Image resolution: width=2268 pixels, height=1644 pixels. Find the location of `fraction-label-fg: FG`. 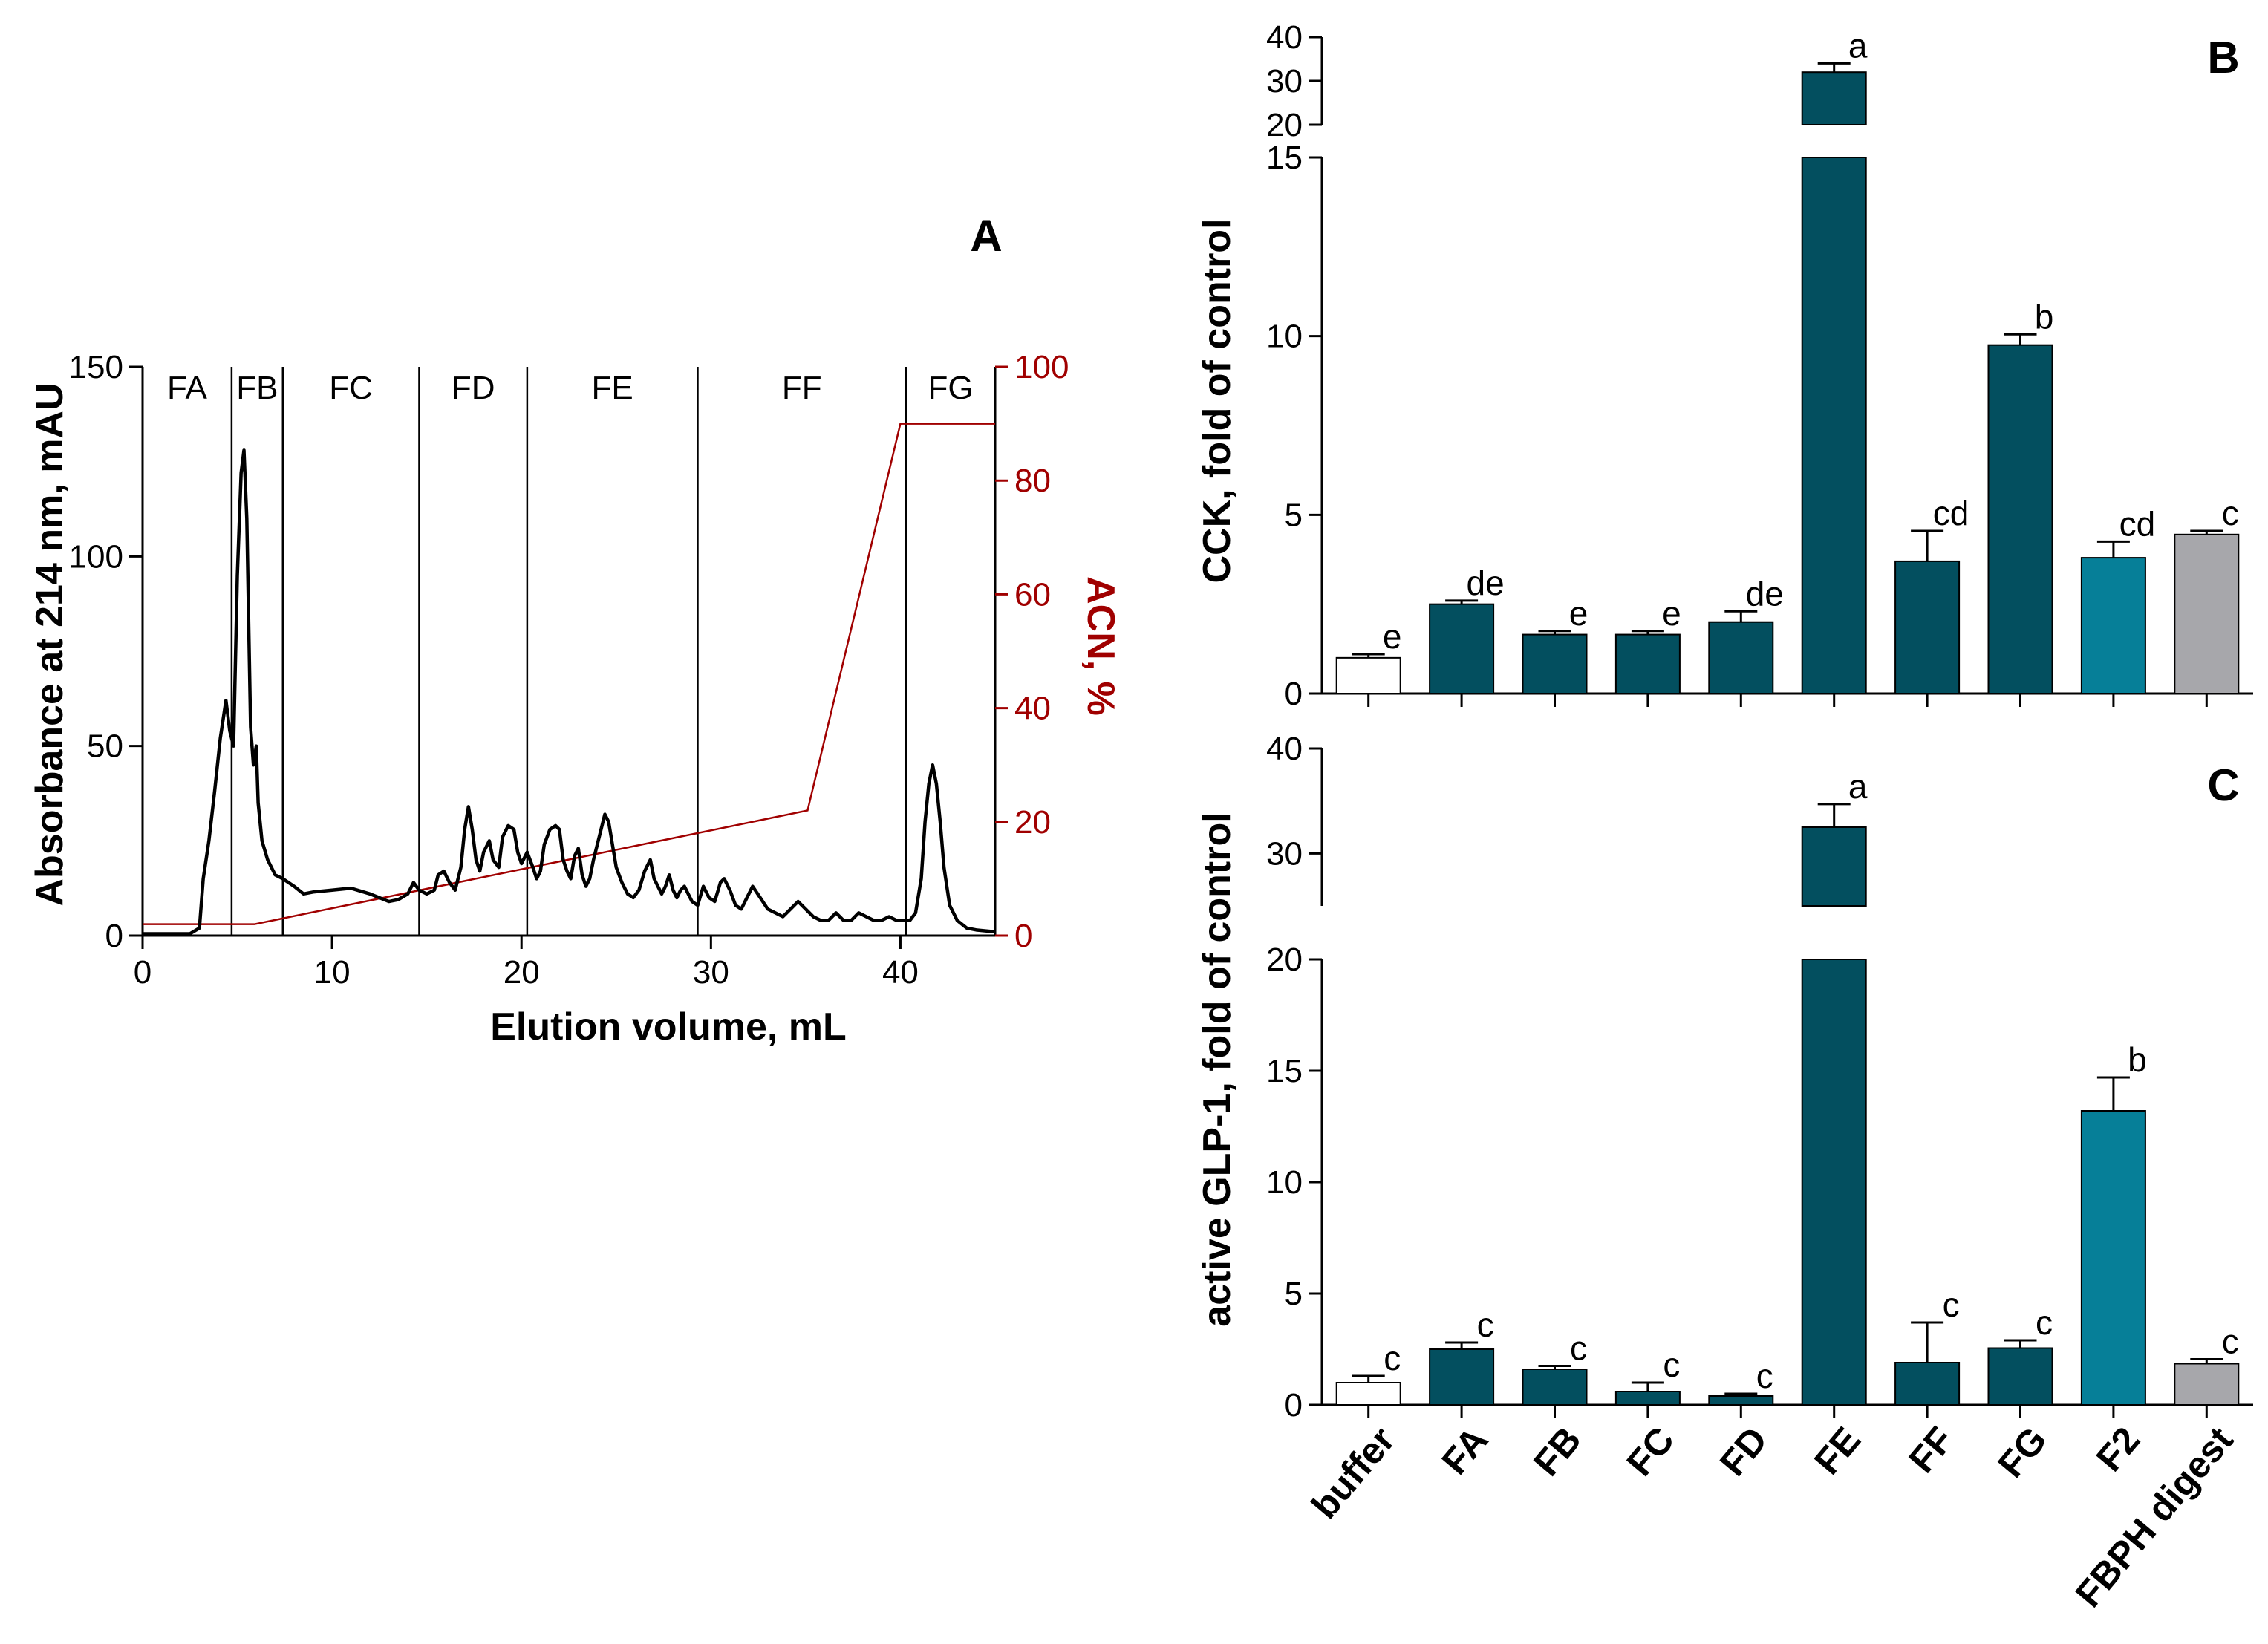

fraction-label-fg: FG is located at coordinates (950, 388).